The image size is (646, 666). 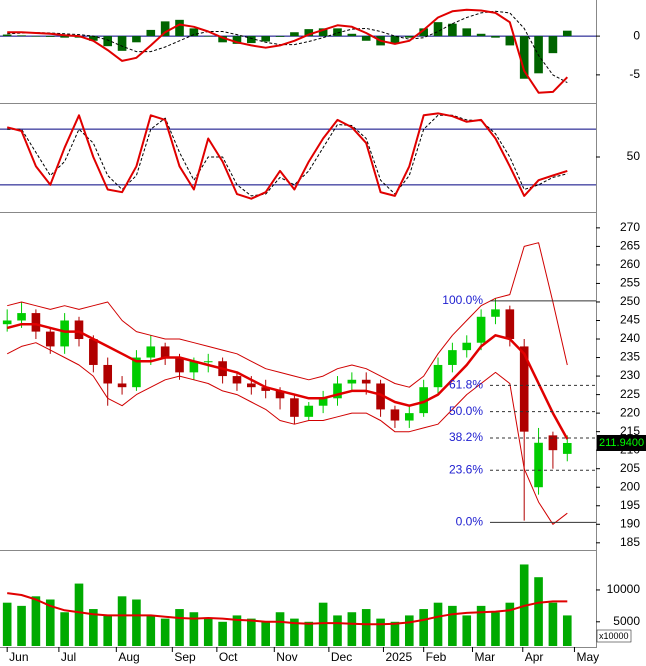 I want to click on y-tick-label: 240, so click(x=630, y=338).